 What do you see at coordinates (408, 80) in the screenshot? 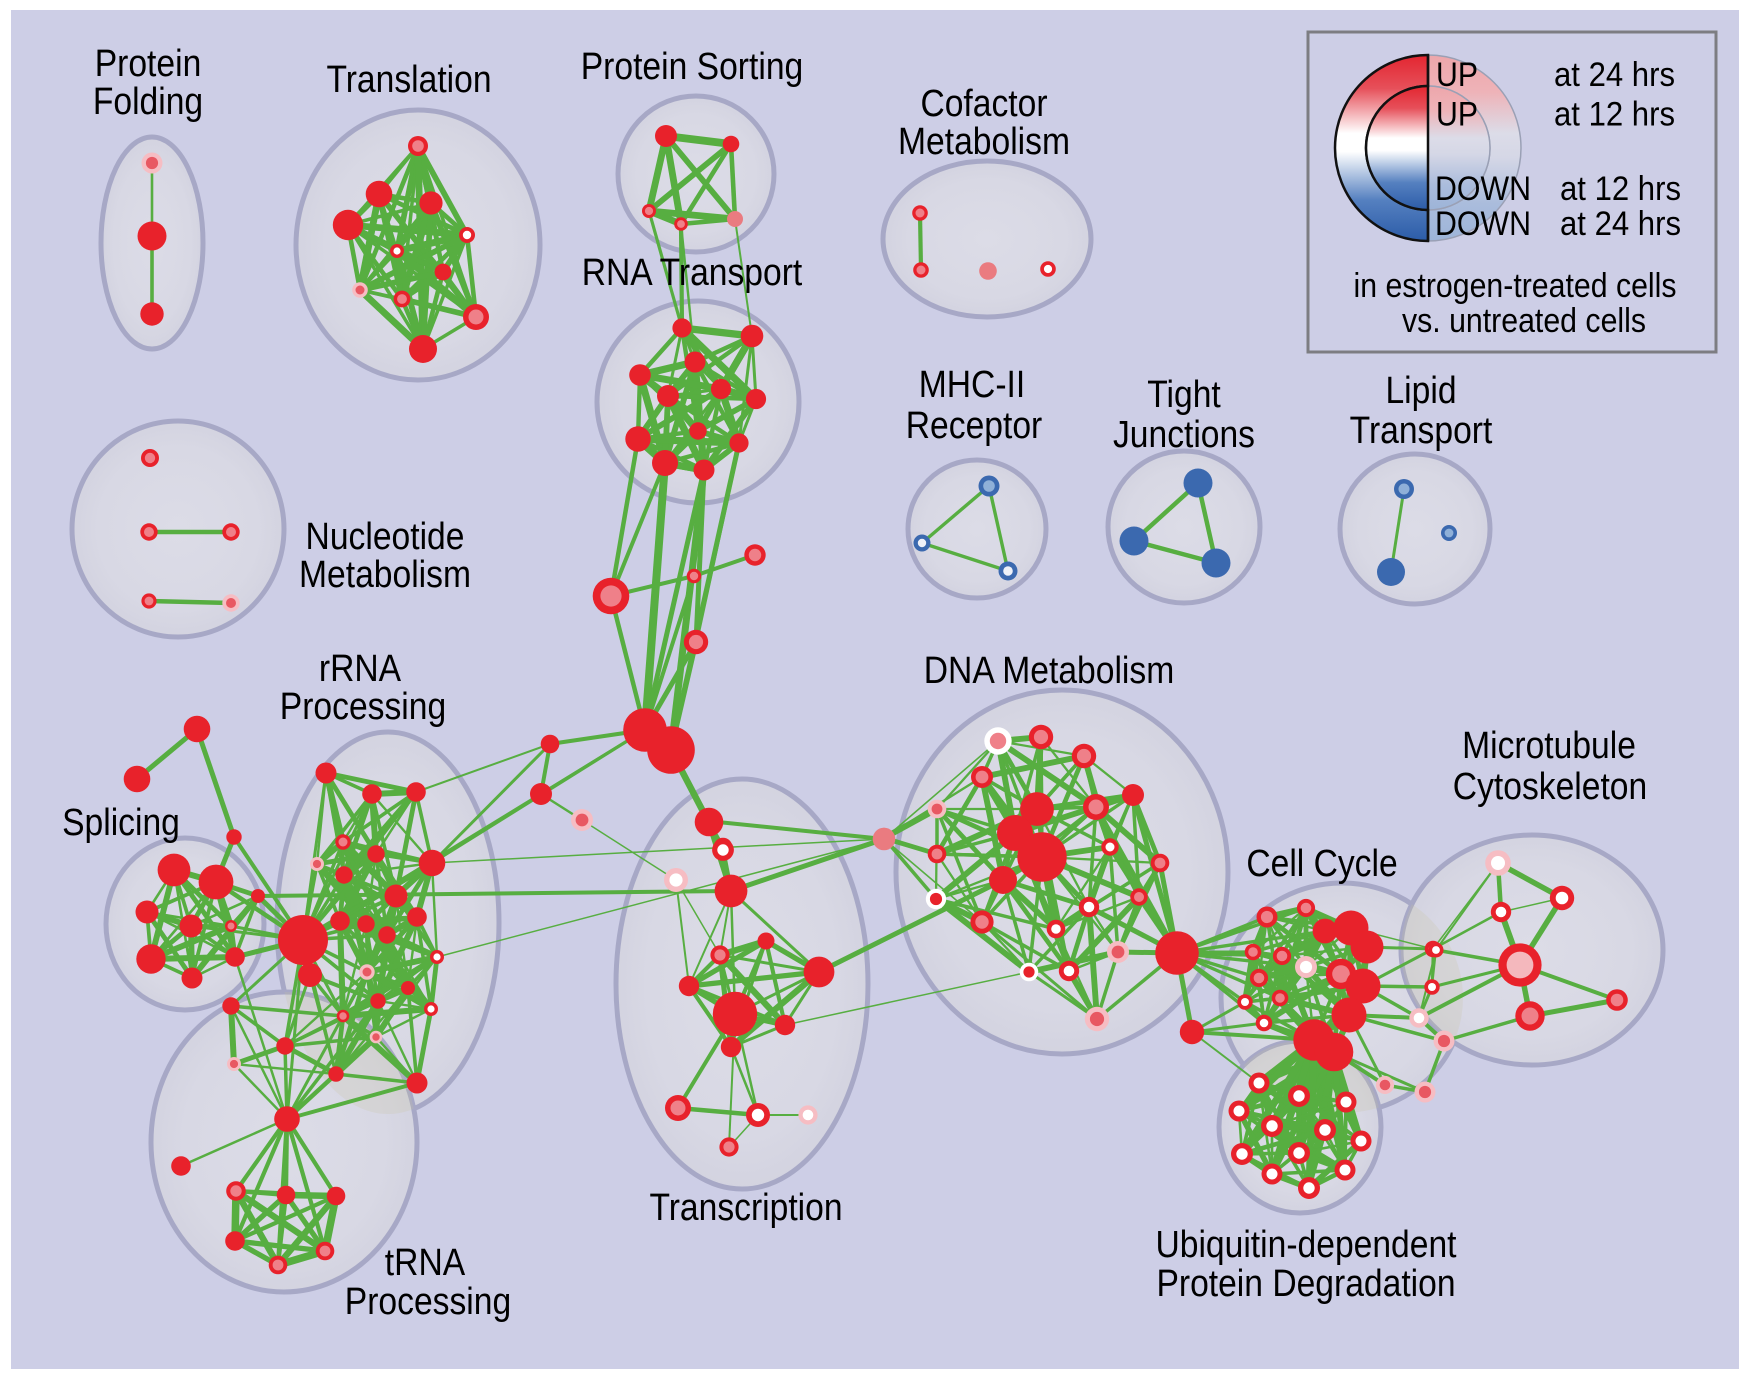
I see `svg-text: Translation` at bounding box center [408, 80].